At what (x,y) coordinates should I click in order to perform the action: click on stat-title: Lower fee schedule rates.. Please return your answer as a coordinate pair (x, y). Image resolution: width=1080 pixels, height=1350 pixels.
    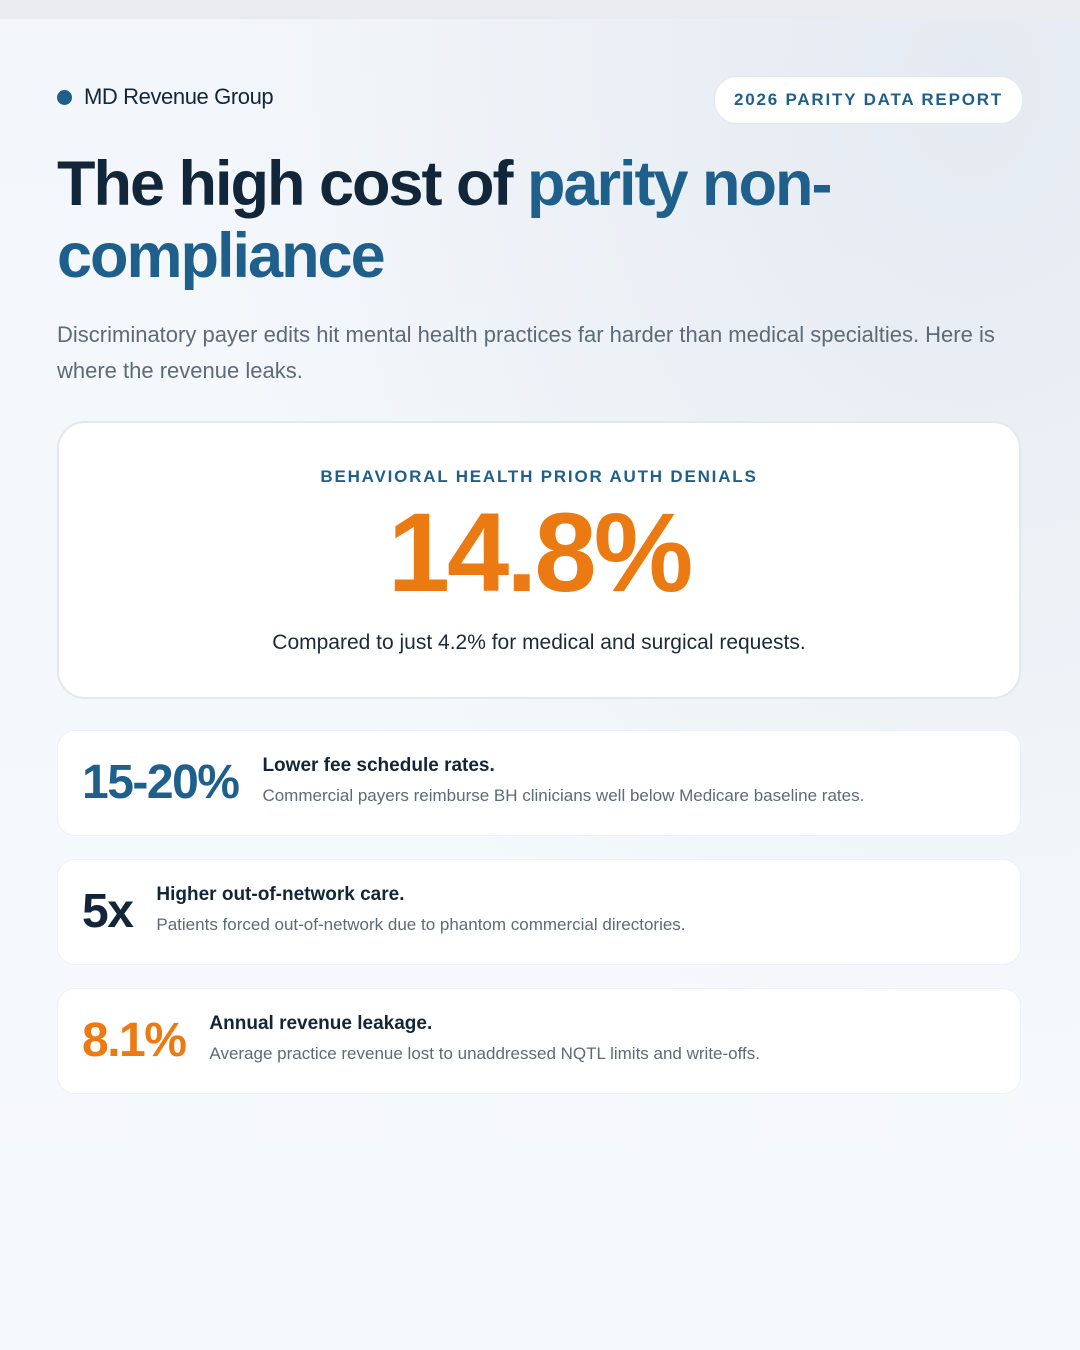
    Looking at the image, I should click on (378, 765).